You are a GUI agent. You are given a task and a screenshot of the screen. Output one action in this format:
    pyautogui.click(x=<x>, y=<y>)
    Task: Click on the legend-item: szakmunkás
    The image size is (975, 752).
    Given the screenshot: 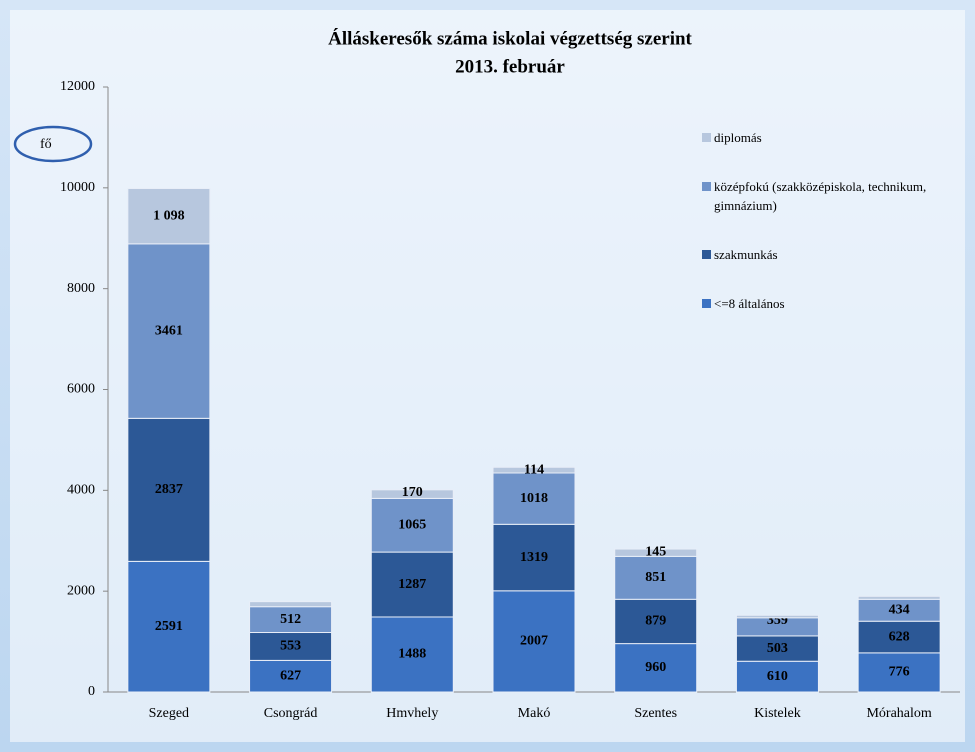 What is the action you would take?
    pyautogui.click(x=825, y=254)
    